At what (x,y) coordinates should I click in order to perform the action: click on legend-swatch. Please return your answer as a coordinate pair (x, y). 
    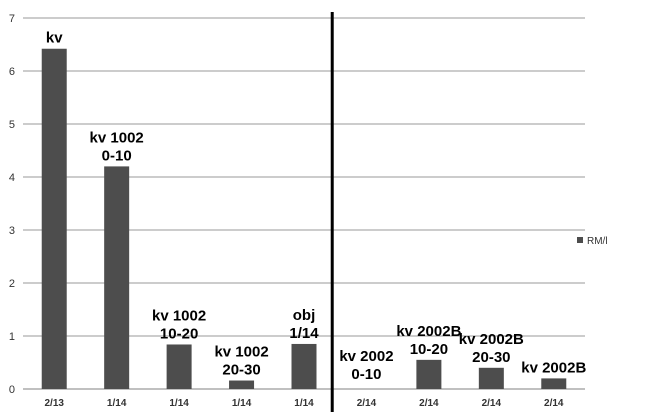
    Looking at the image, I should click on (580, 240).